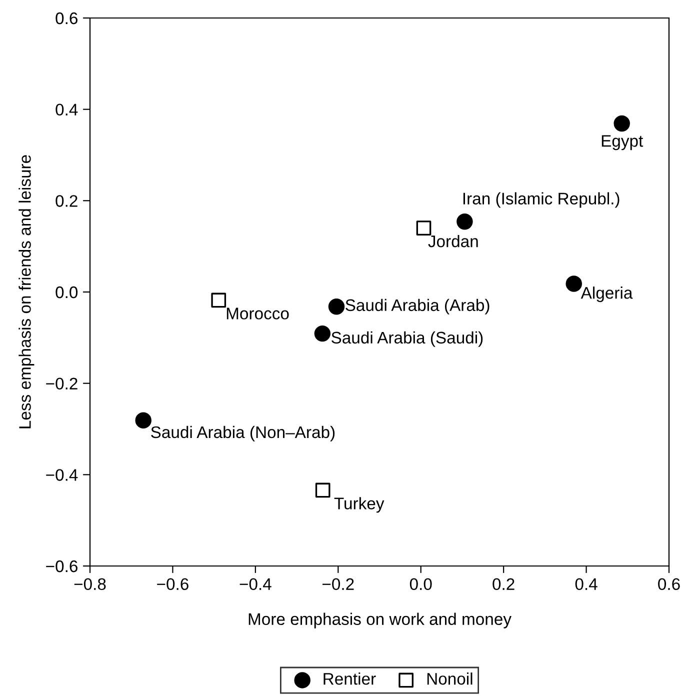  Describe the element at coordinates (359, 505) in the screenshot. I see `annotation: Turkey` at that location.